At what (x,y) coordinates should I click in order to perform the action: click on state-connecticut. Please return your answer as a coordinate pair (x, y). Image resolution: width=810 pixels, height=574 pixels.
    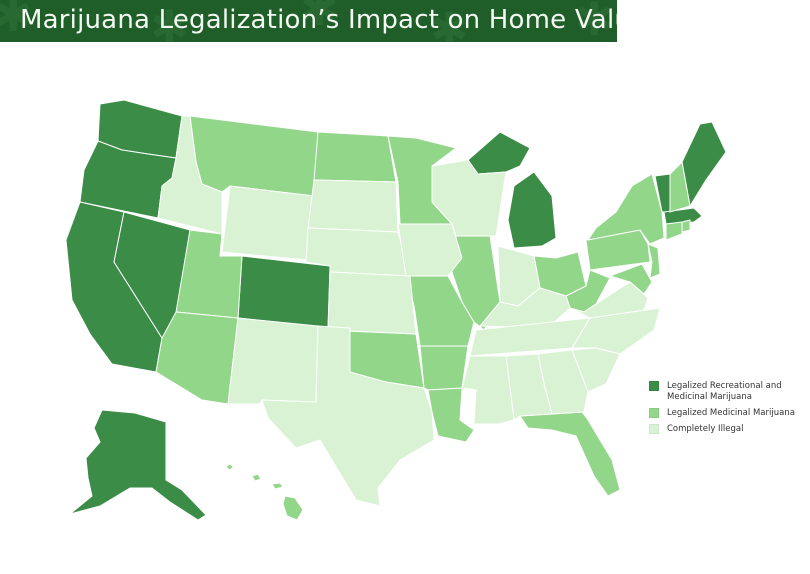
    Looking at the image, I should click on (674, 231).